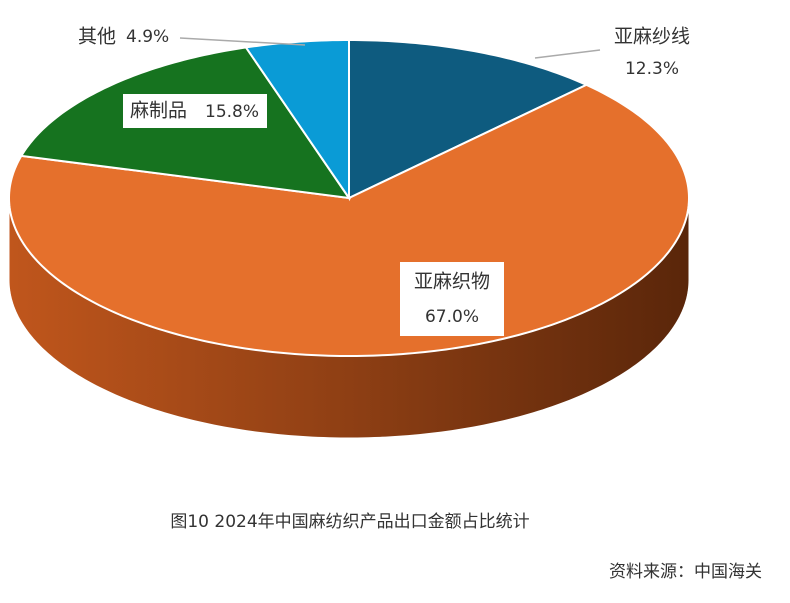 This screenshot has height=603, width=790. What do you see at coordinates (685, 572) in the screenshot?
I see `source-note: 资料来源：中国海关` at bounding box center [685, 572].